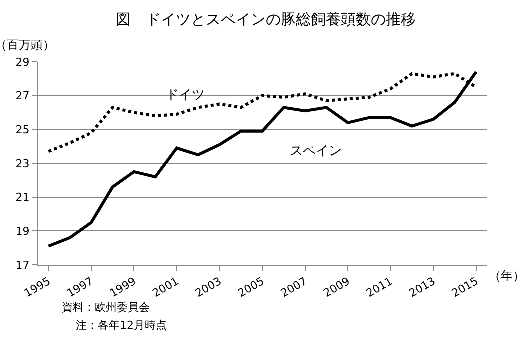  I want to click on series-label: スペイン, so click(316, 151).